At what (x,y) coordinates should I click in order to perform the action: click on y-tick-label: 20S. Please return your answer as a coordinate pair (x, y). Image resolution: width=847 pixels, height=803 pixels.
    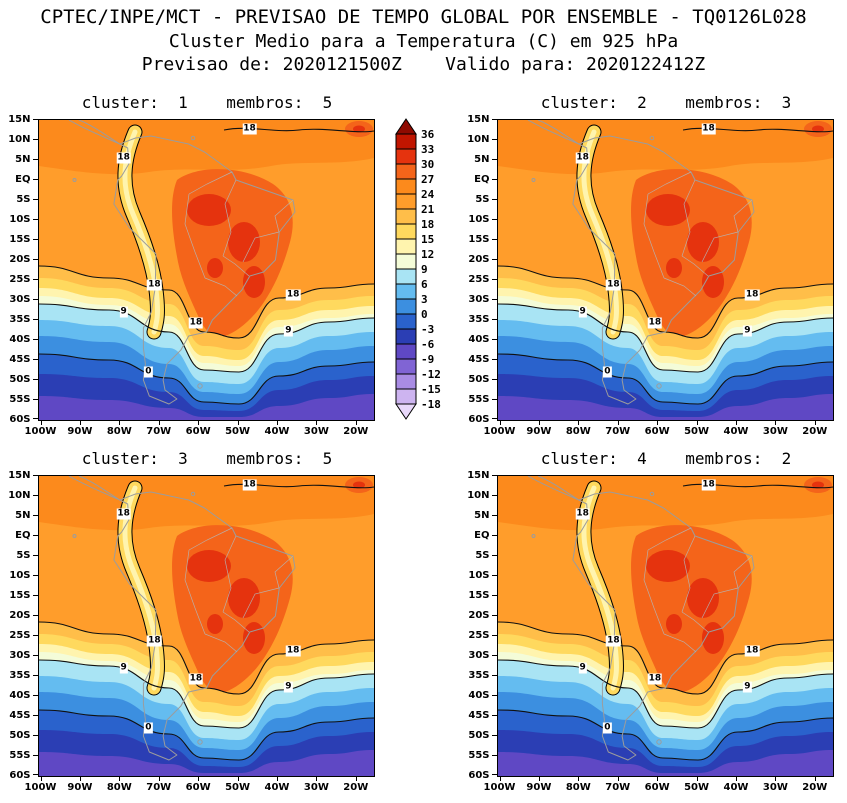
    Looking at the image, I should click on (479, 259).